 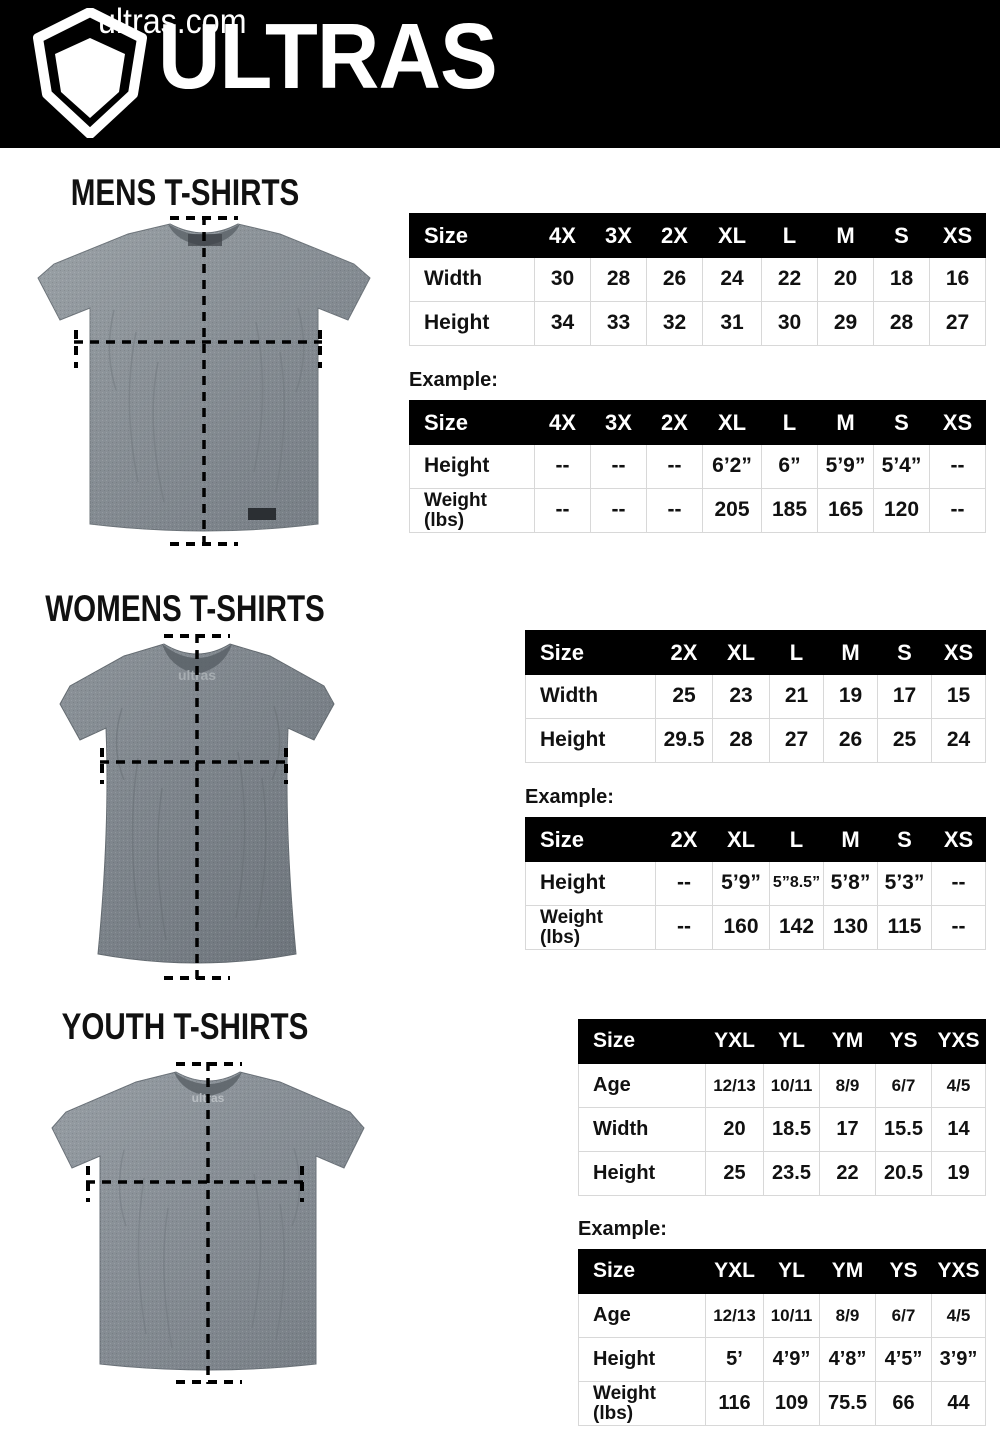 What do you see at coordinates (782, 1403) in the screenshot?
I see `table-row: Weight (lbs) 116 109 75.5 66 44` at bounding box center [782, 1403].